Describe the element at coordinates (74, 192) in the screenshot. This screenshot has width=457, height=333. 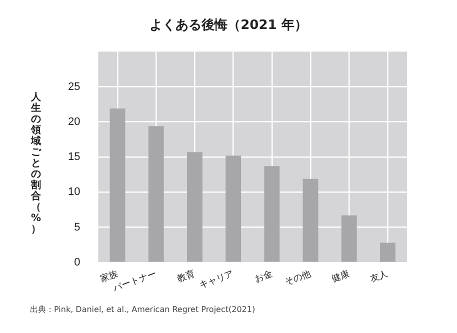
I see `y-tick-label: 10` at that location.